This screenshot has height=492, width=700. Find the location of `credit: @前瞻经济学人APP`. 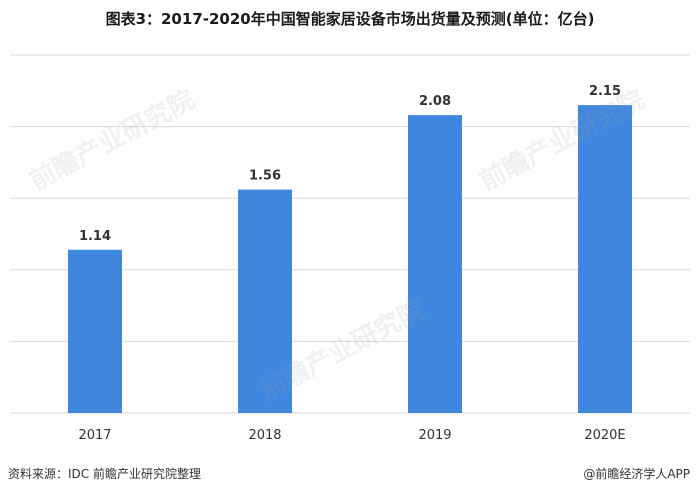

credit: @前瞻经济学人APP is located at coordinates (636, 474).